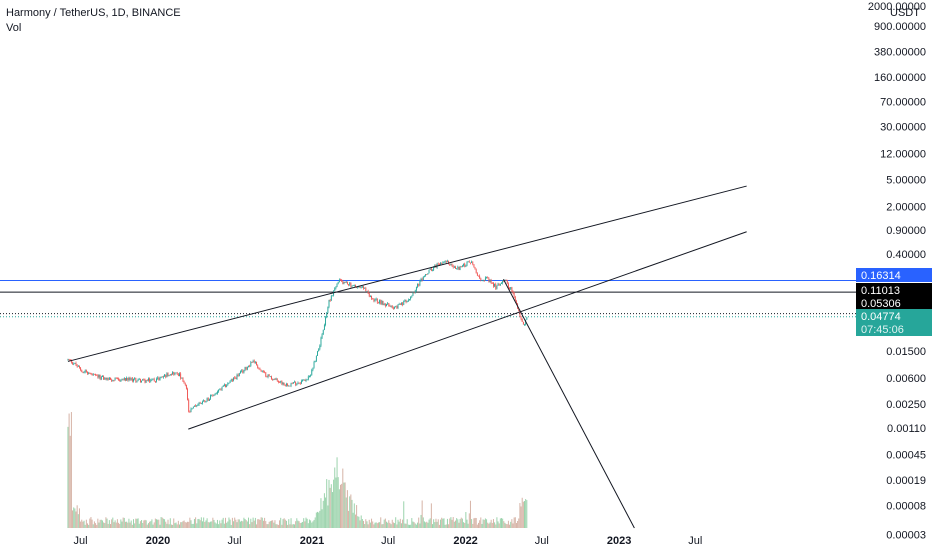 The image size is (932, 550). What do you see at coordinates (93, 13) in the screenshot?
I see `symbol-title: Harmony / TetherUS, 1D, BINANCE` at bounding box center [93, 13].